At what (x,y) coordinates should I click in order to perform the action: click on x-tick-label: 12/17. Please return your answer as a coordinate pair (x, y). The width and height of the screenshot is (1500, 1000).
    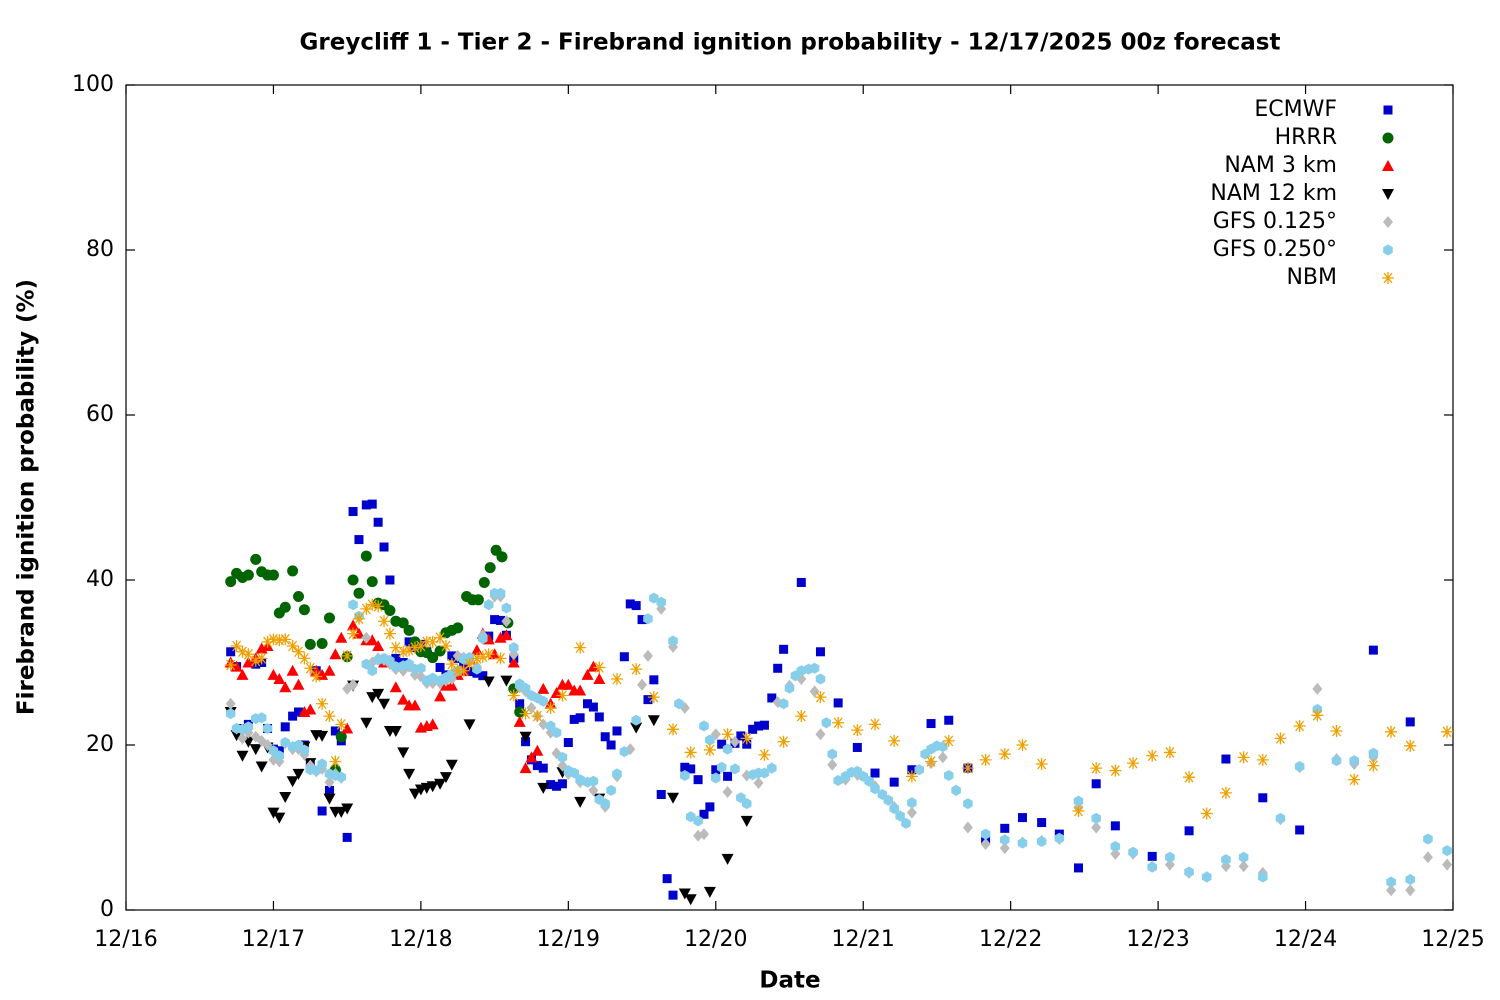
    Looking at the image, I should click on (273, 939).